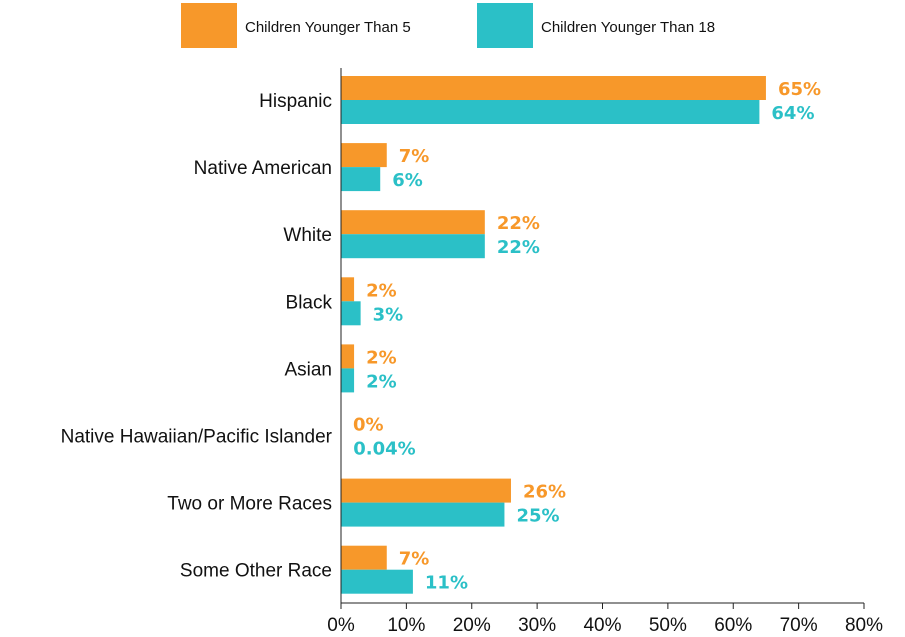  I want to click on category-label-4: Black, so click(309, 302).